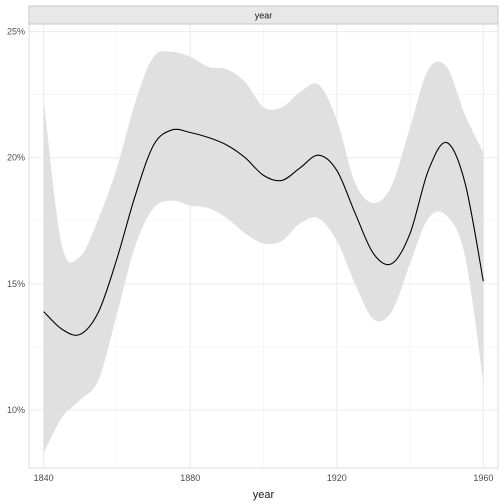 The height and width of the screenshot is (504, 504). I want to click on y-tick-label: 10%, so click(16, 410).